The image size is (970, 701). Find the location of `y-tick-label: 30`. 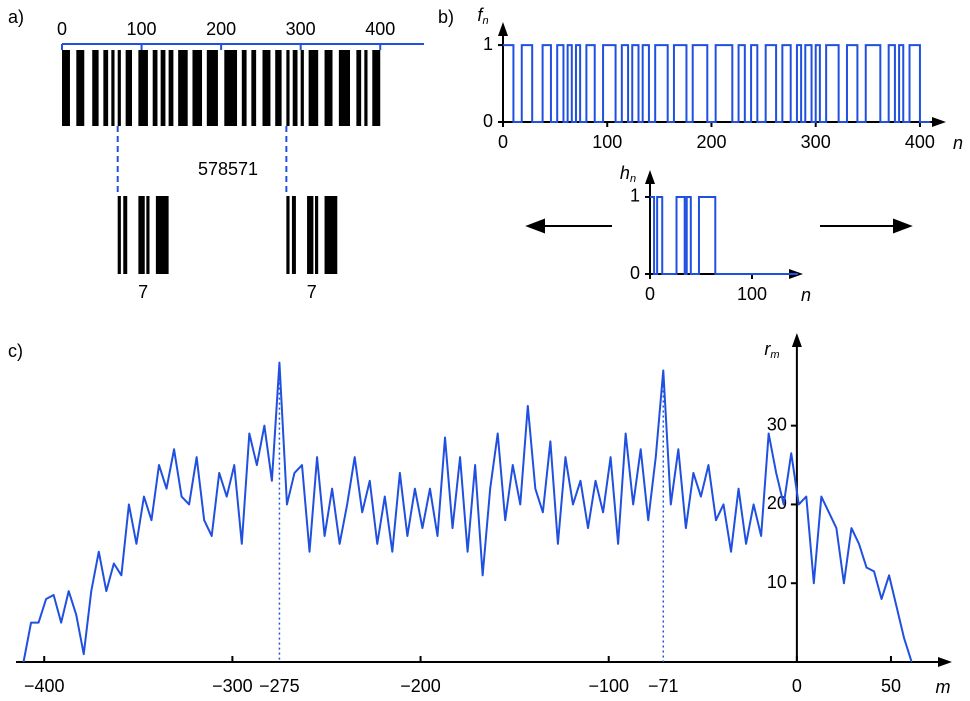

y-tick-label: 30 is located at coordinates (777, 424).